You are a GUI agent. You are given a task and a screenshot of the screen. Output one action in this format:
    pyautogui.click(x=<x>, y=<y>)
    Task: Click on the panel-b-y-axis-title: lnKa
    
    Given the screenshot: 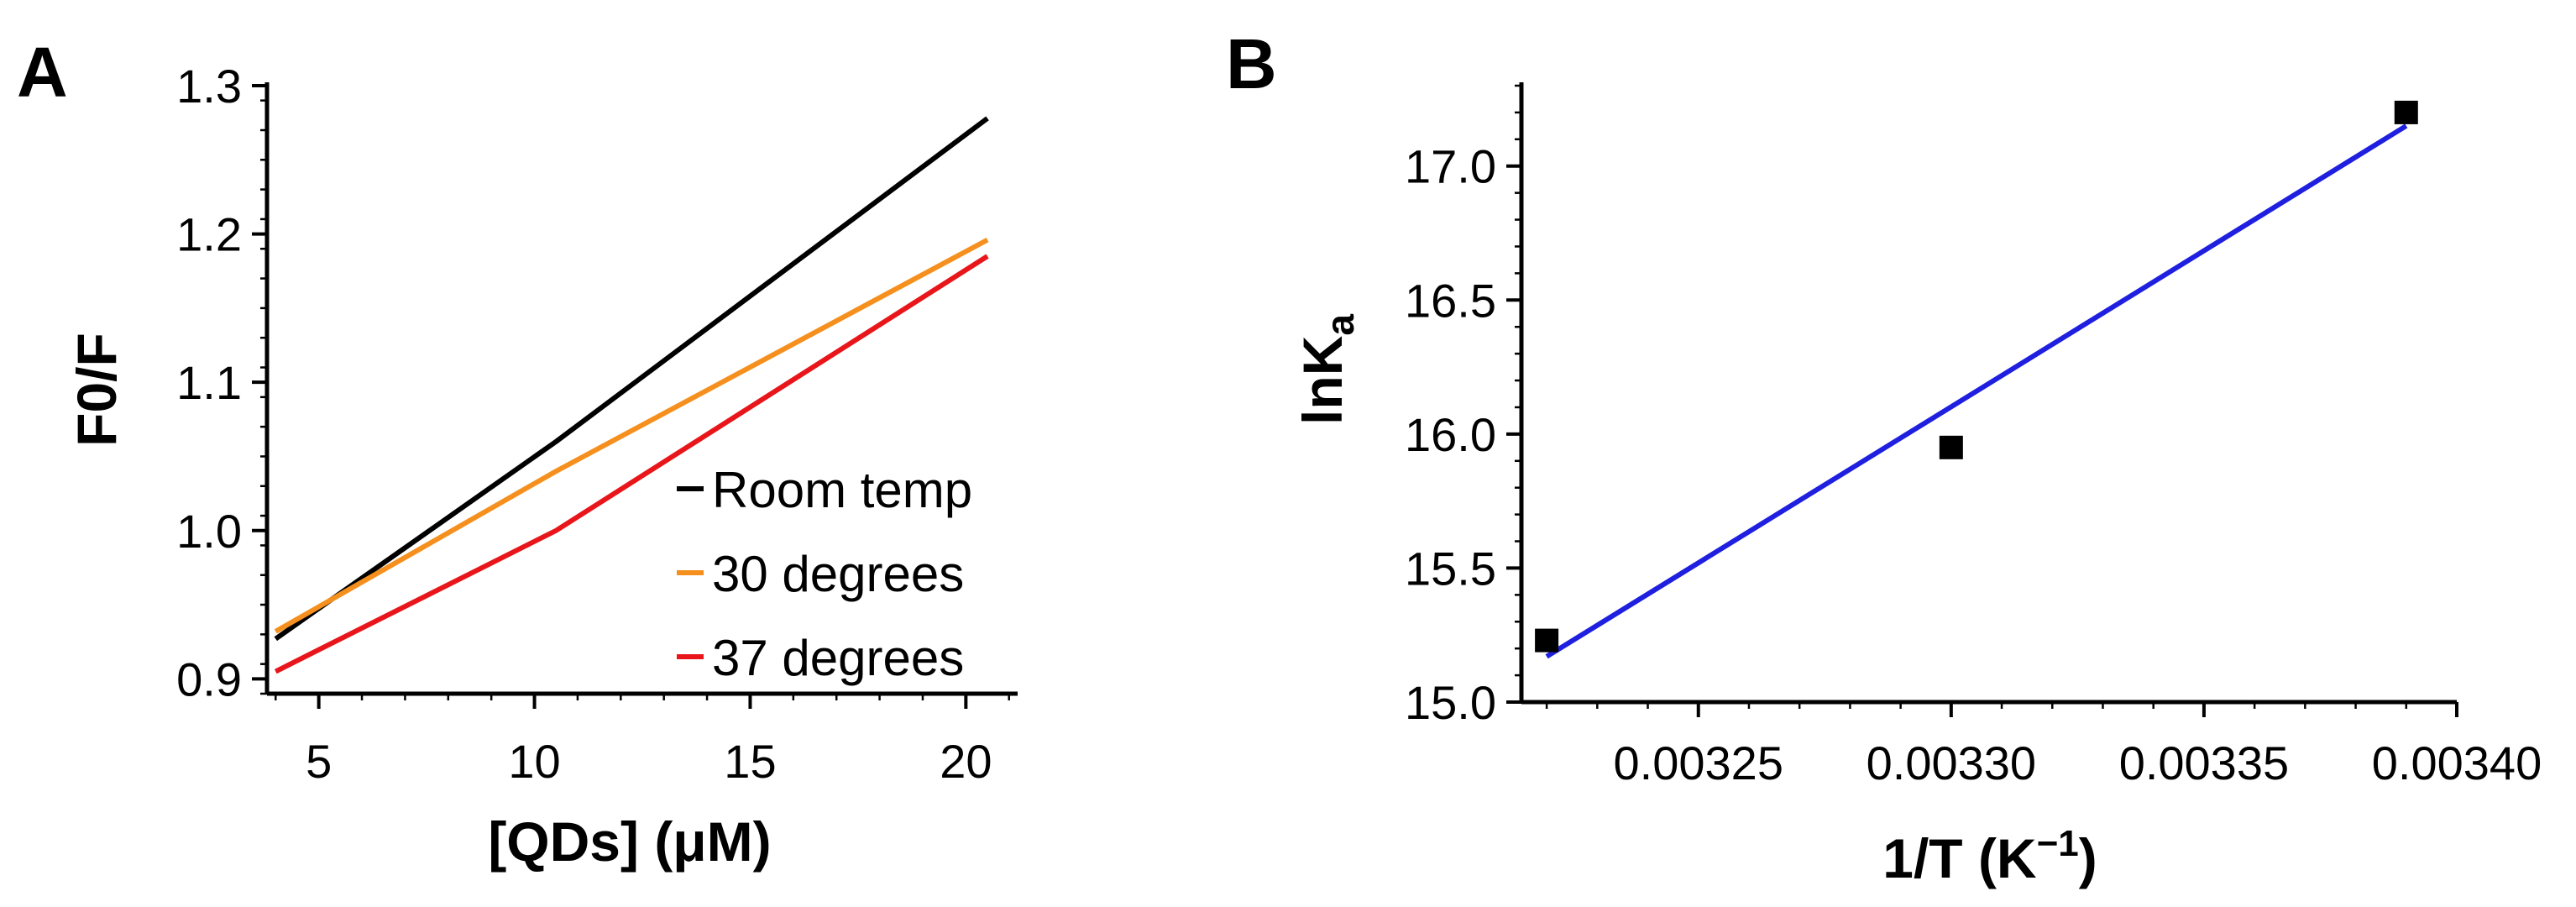 What is the action you would take?
    pyautogui.click(x=1326, y=369)
    